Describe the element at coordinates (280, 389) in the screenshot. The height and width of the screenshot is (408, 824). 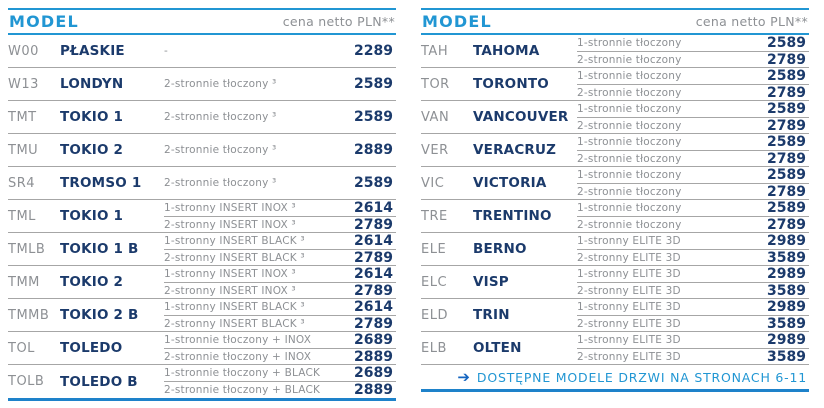
I see `variant-row: 2-stronnie tłoczony + BLACK 2889` at that location.